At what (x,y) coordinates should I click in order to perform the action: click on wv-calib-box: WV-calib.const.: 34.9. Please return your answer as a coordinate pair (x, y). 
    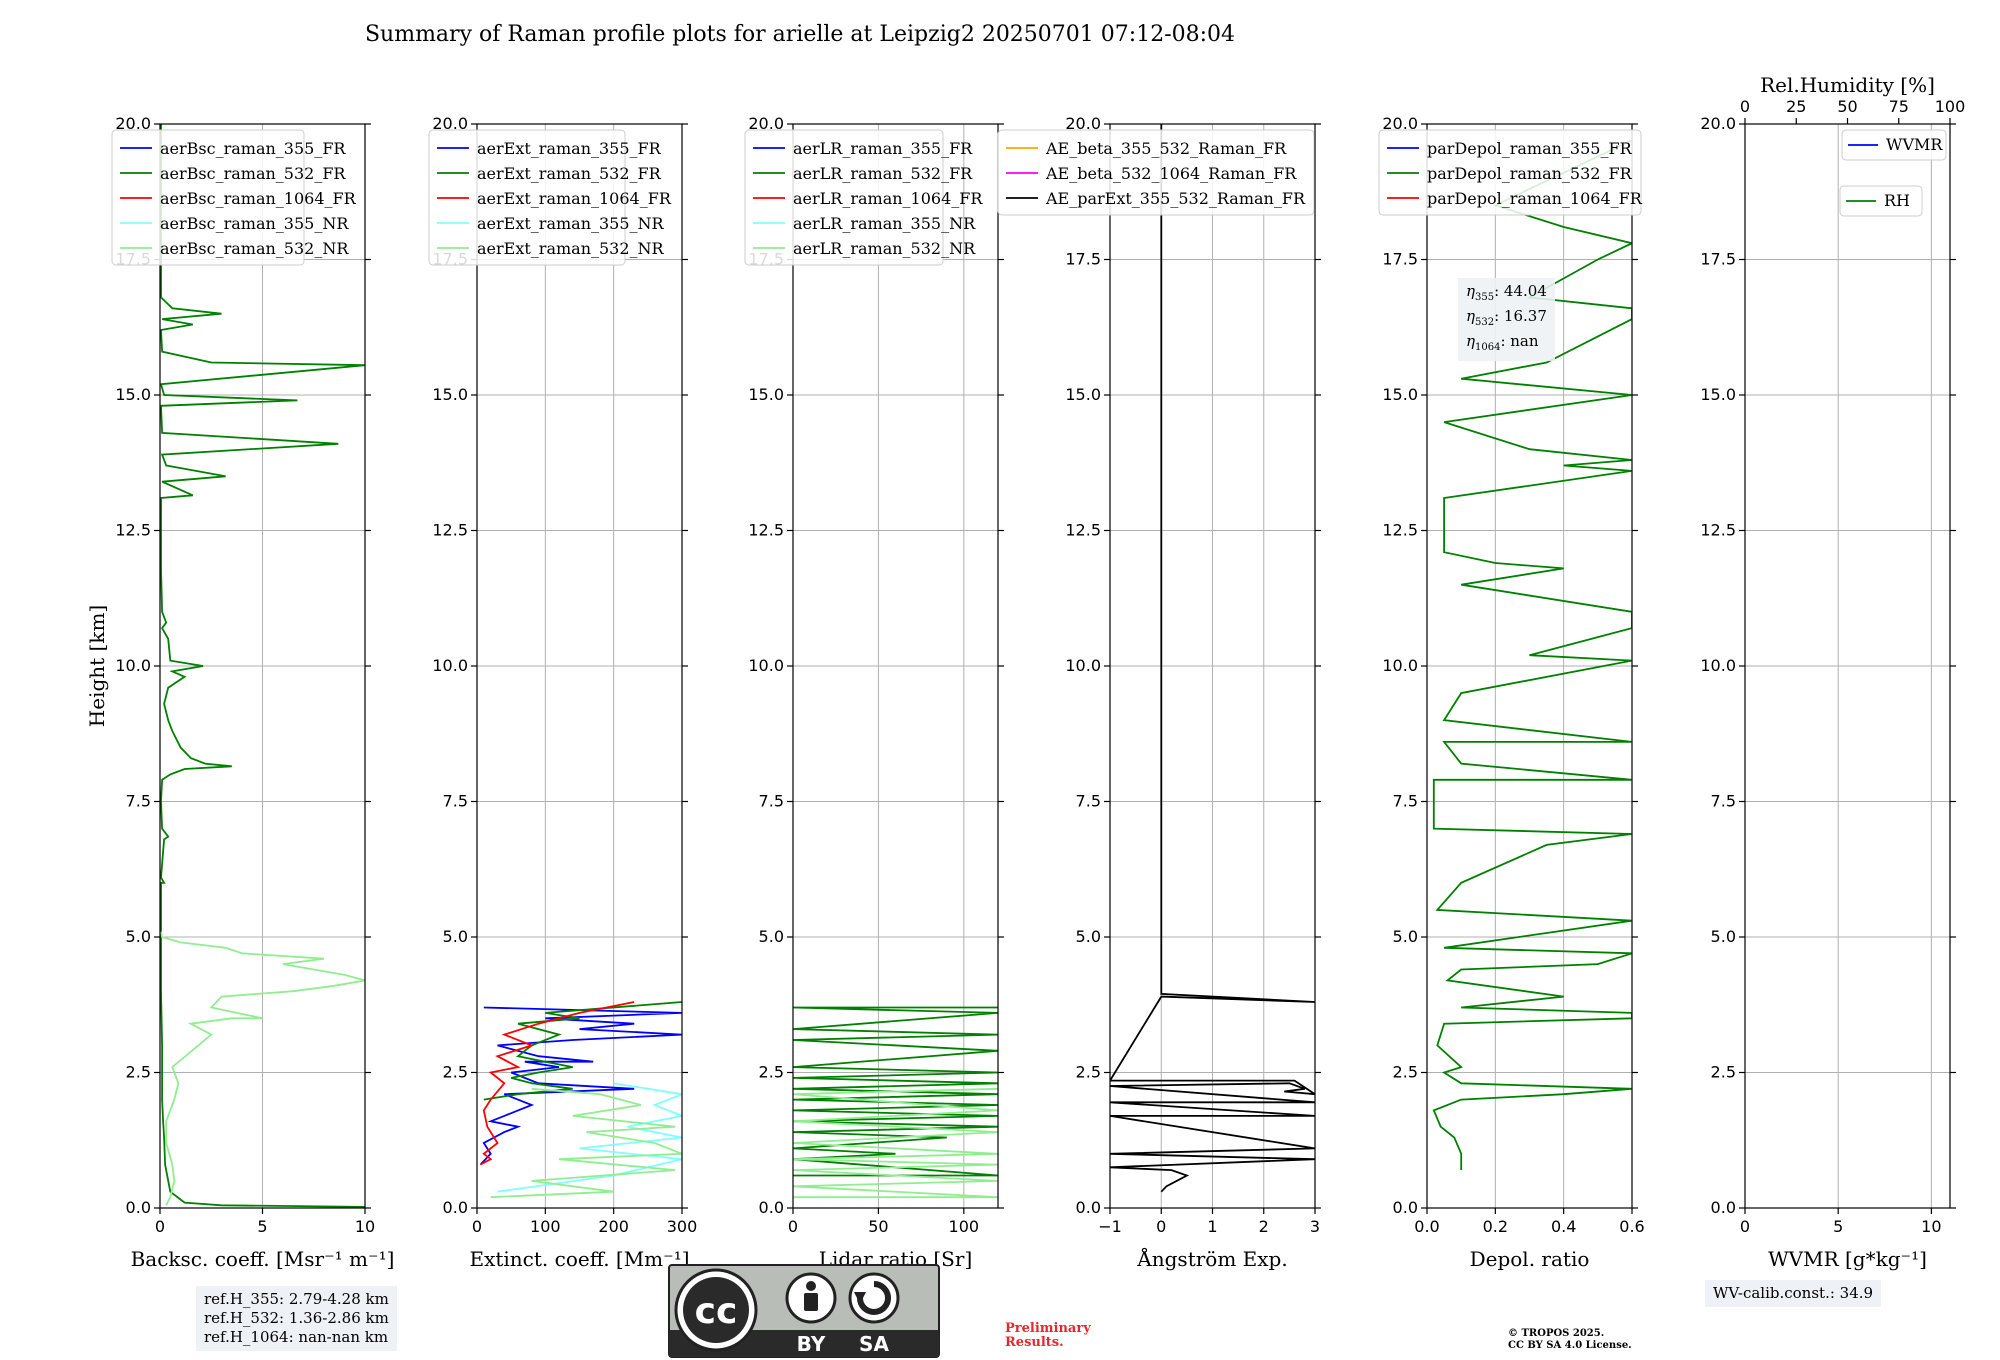
    Looking at the image, I should click on (1793, 1293).